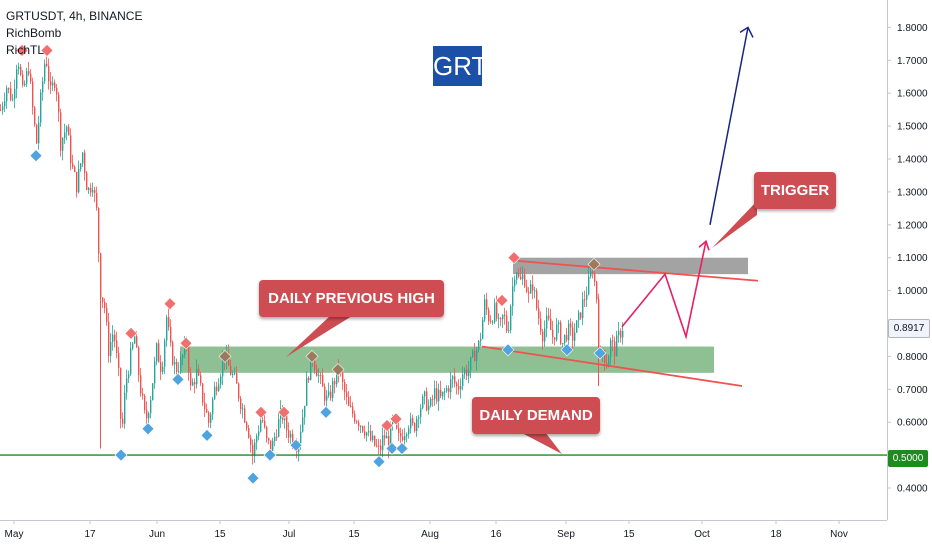 The width and height of the screenshot is (932, 550). I want to click on x-tick-label: Jul, so click(289, 534).